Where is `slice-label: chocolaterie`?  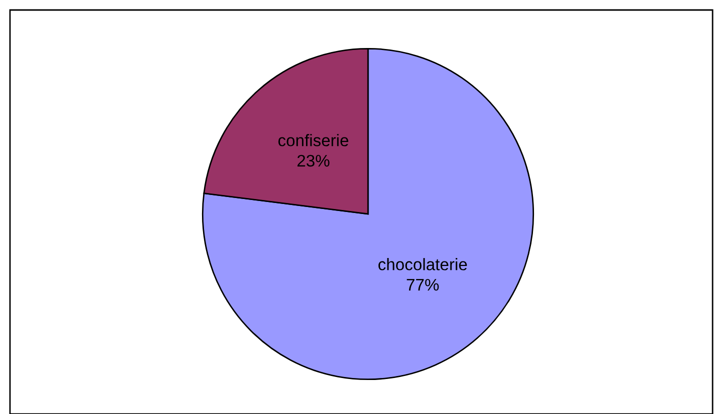 slice-label: chocolaterie is located at coordinates (422, 264).